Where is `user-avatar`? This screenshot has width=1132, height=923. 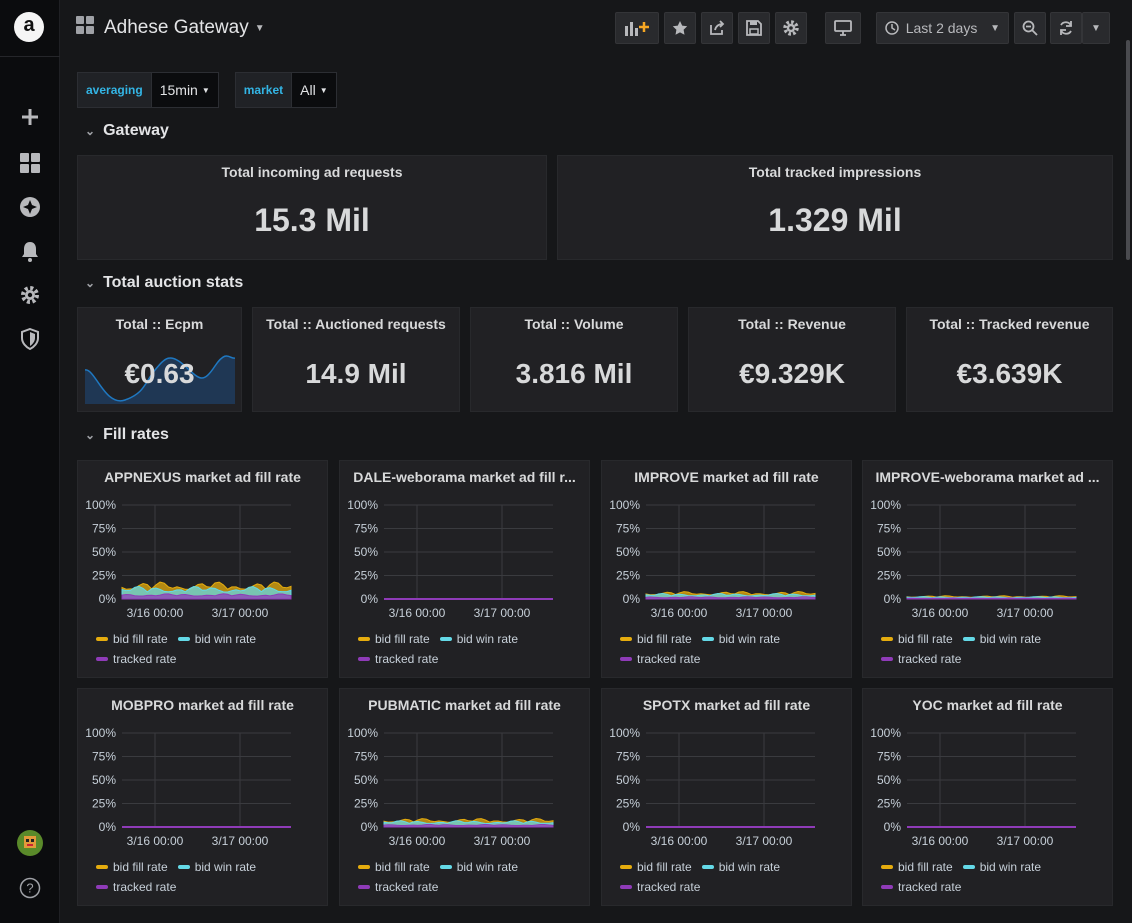
user-avatar is located at coordinates (30, 843).